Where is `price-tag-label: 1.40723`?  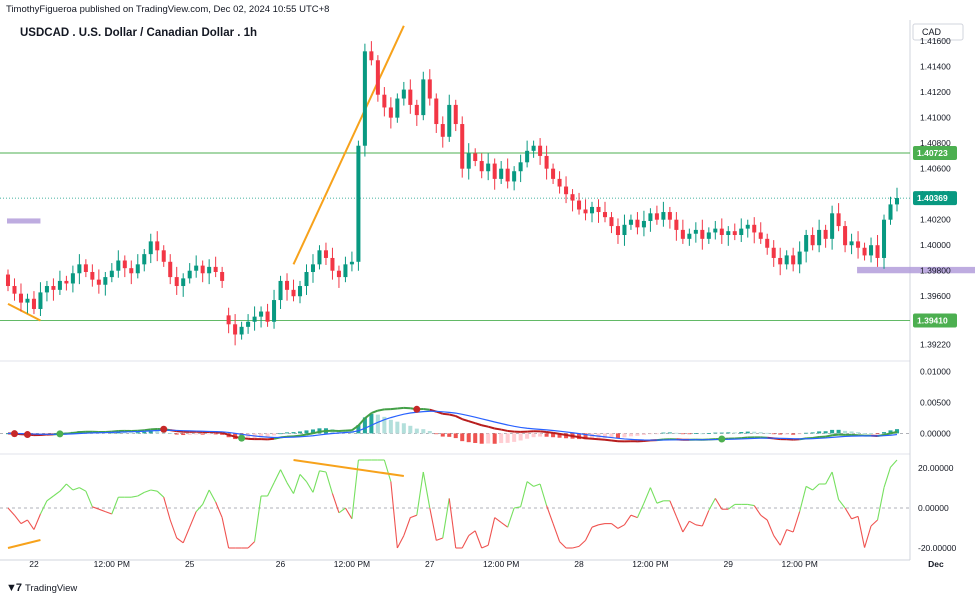 price-tag-label: 1.40723 is located at coordinates (932, 153).